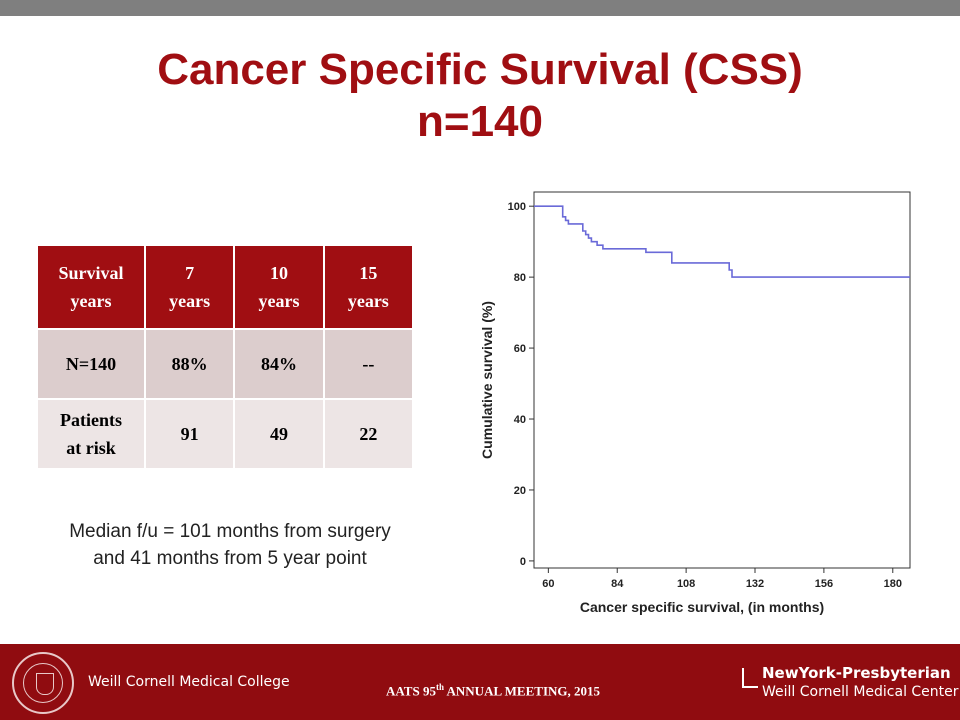 The height and width of the screenshot is (720, 960). What do you see at coordinates (860, 692) in the screenshot?
I see `hospital-subtitle: Weill Cornell Medical Center` at bounding box center [860, 692].